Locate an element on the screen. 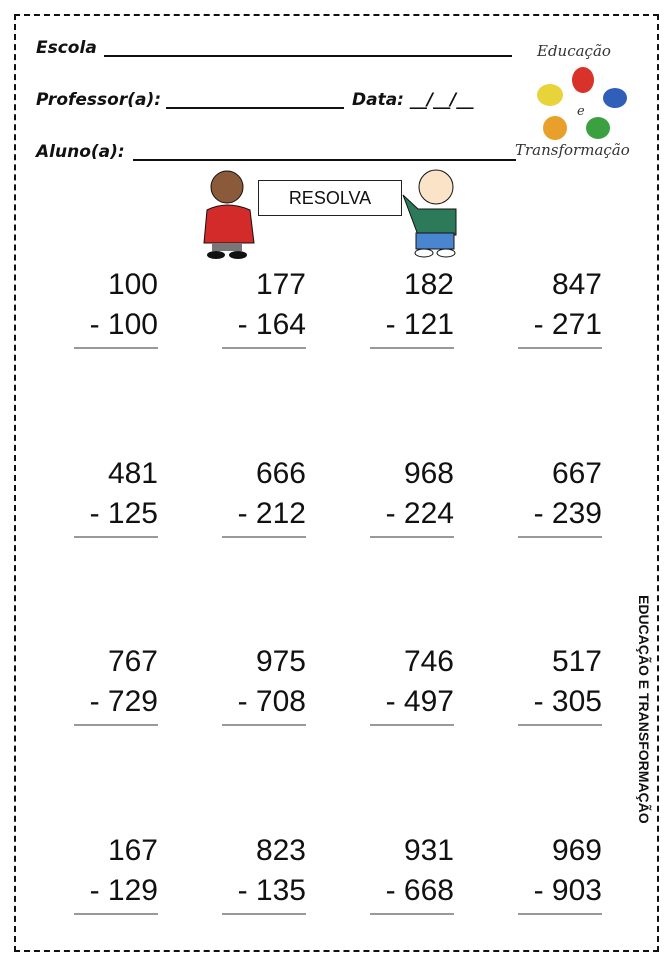  student-field is located at coordinates (324, 160).